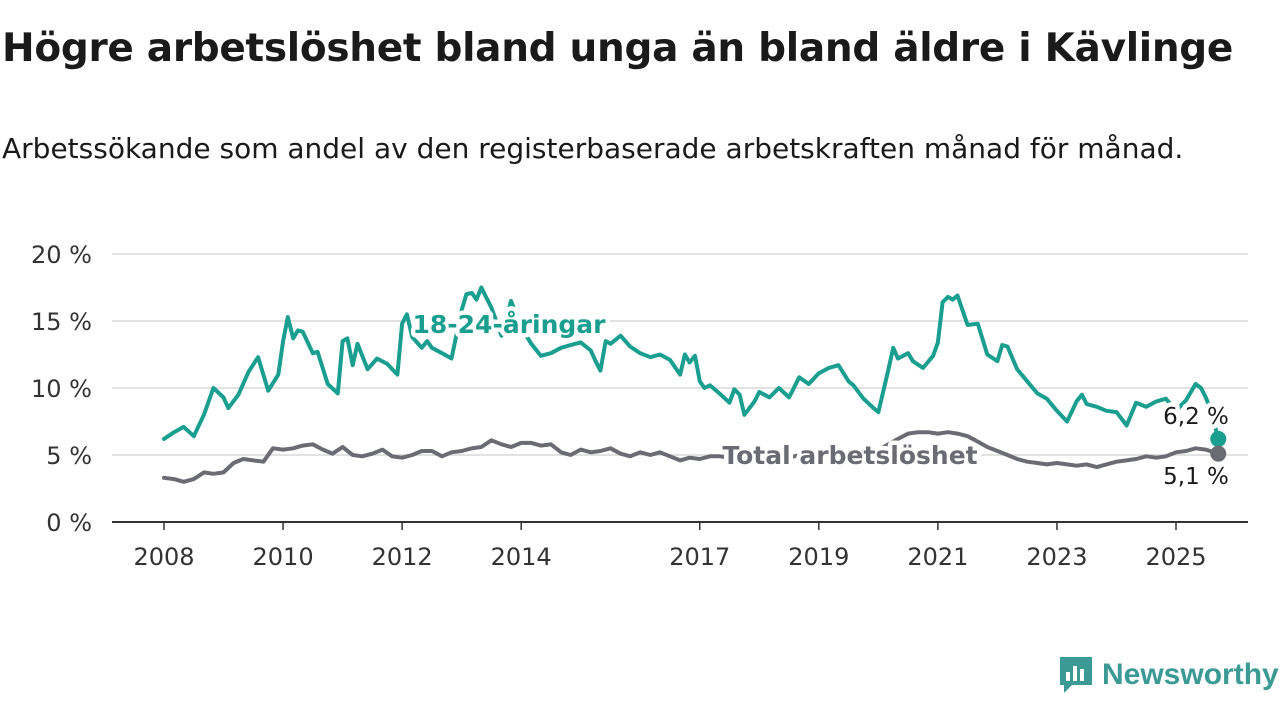 This screenshot has height=720, width=1280. I want to click on x-tick-label: 2012, so click(402, 557).